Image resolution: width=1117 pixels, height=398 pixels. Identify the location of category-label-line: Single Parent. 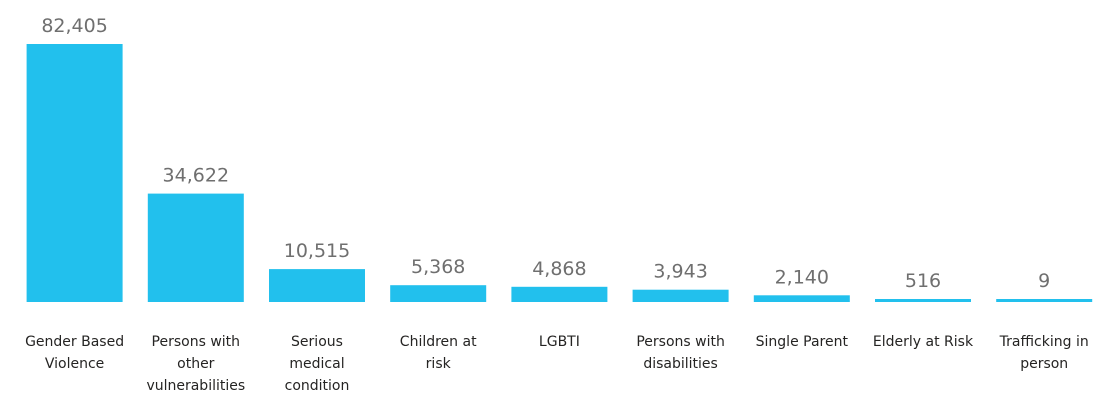
(802, 342).